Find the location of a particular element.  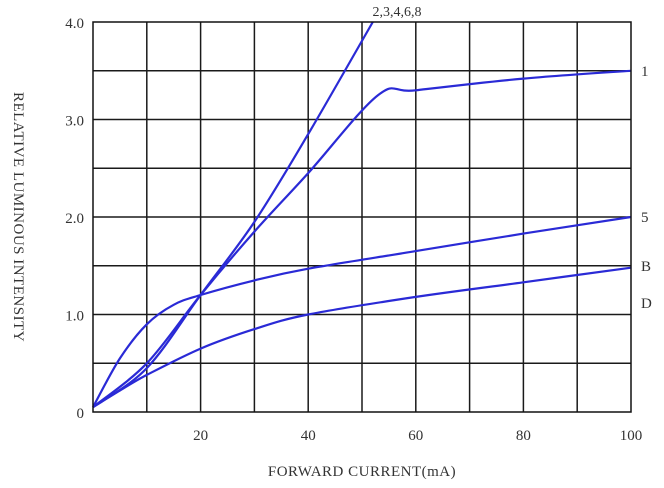

x-tick-label: 40 is located at coordinates (308, 436).